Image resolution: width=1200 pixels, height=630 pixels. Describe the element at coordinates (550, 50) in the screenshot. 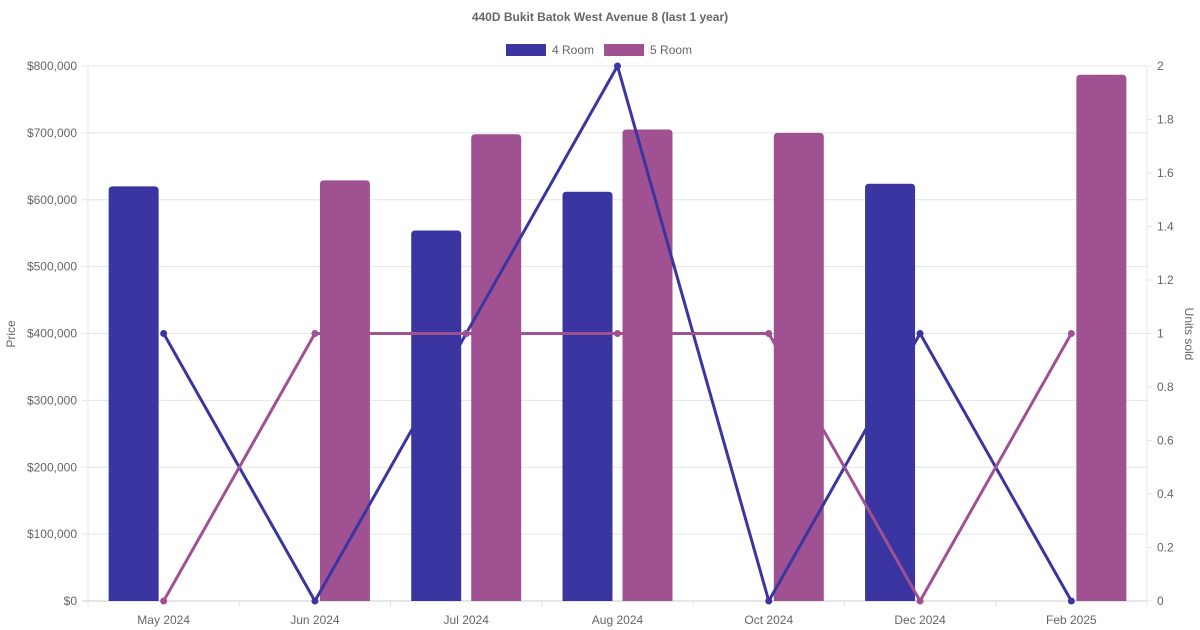

I see `legend-item-4-room: 4 Room` at that location.